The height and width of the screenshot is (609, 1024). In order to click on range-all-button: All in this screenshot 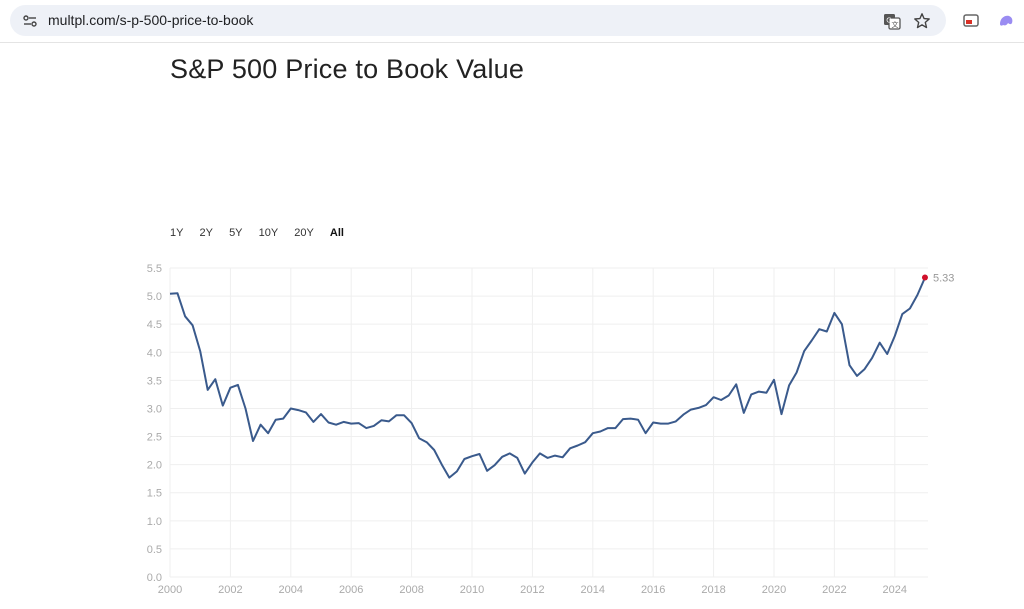, I will do `click(336, 233)`.